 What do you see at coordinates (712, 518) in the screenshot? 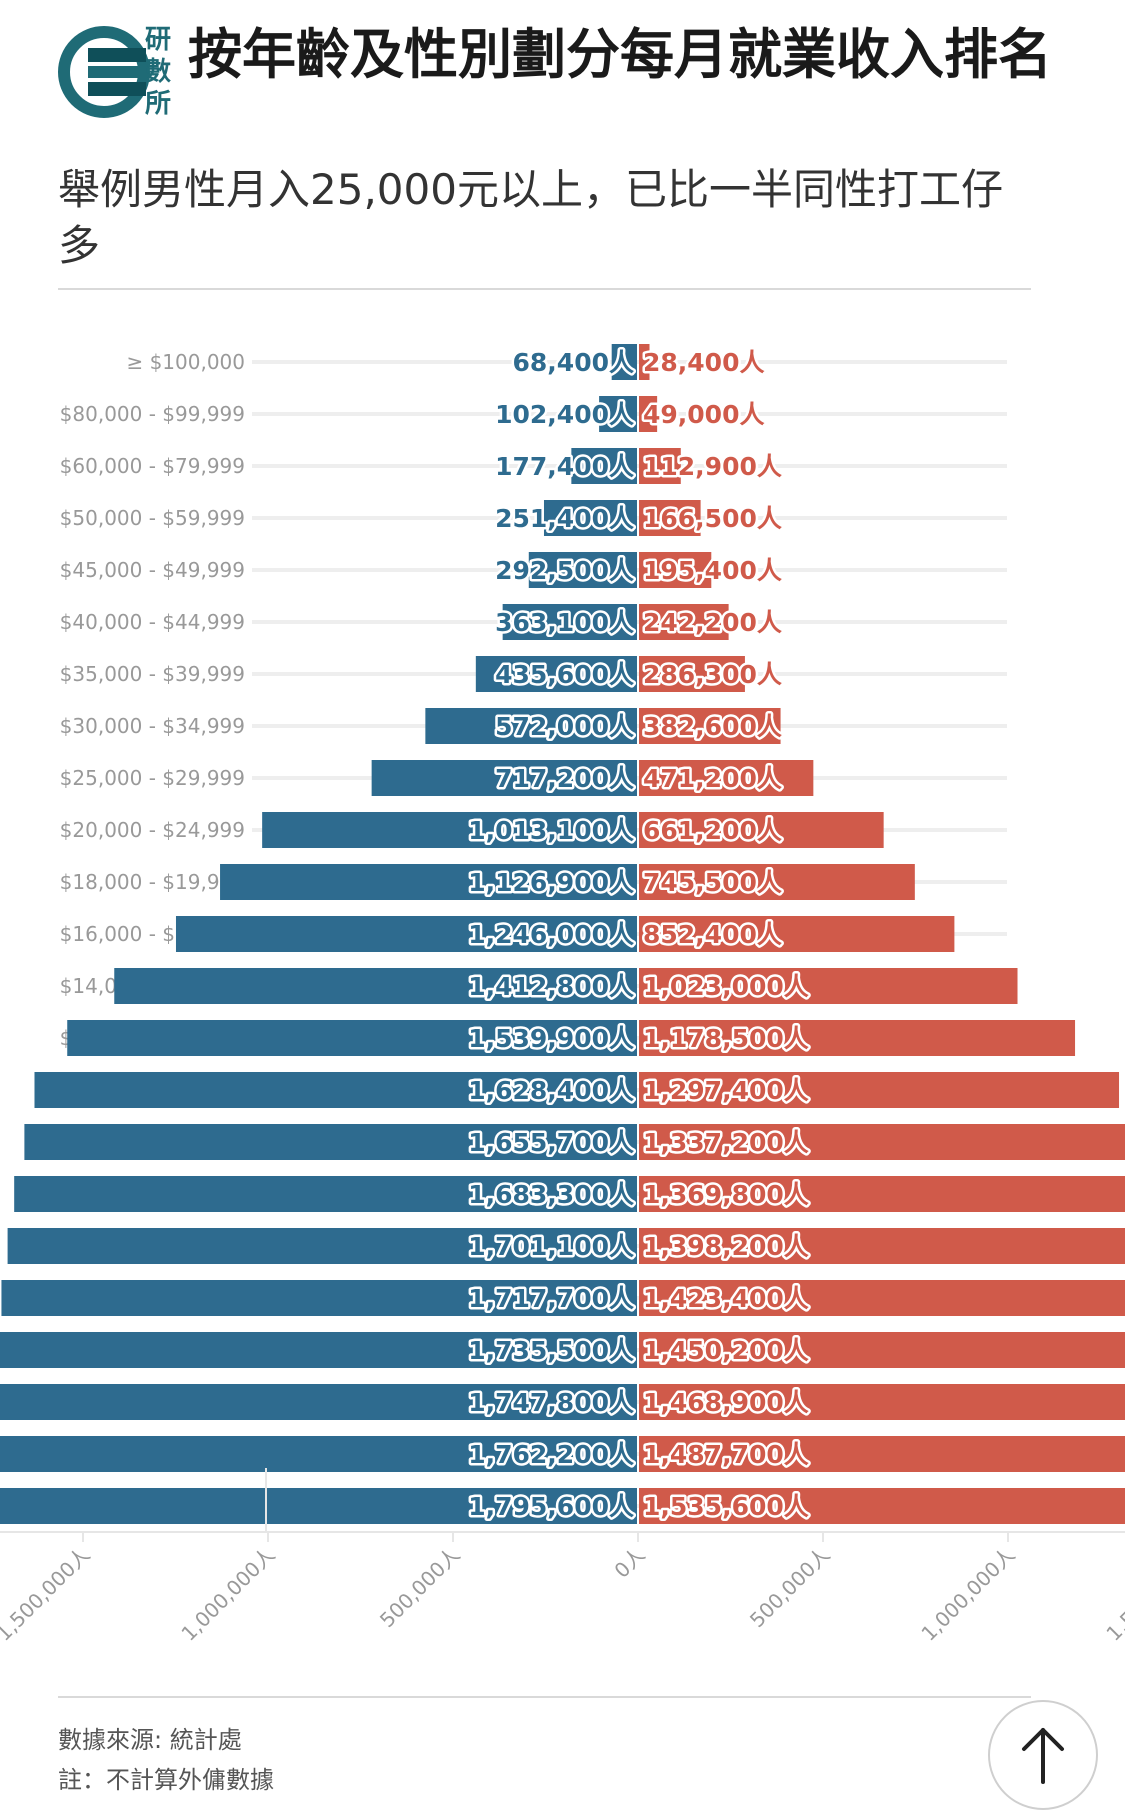
I see `data-label-right: 166,500人` at bounding box center [712, 518].